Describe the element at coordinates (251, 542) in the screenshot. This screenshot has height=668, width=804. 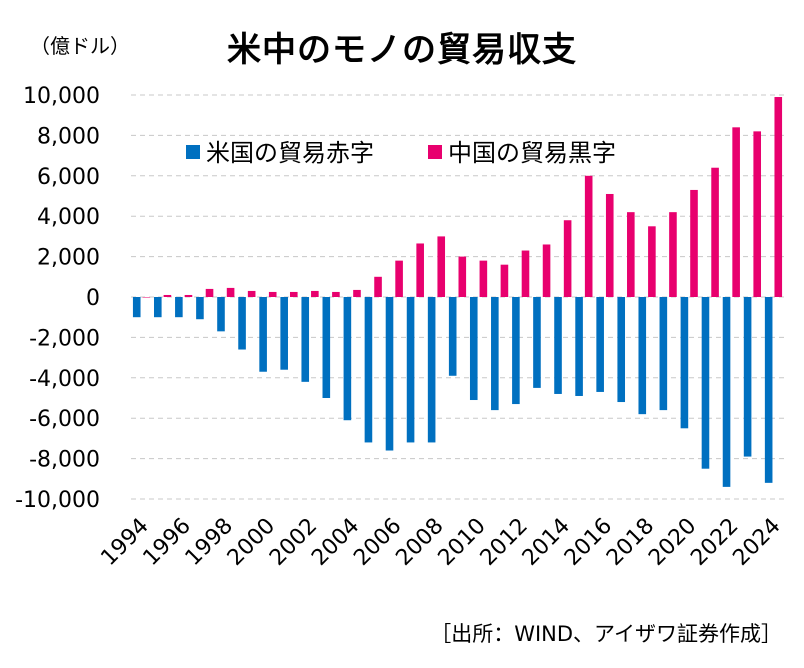
I see `x-tick-label: 2000` at that location.